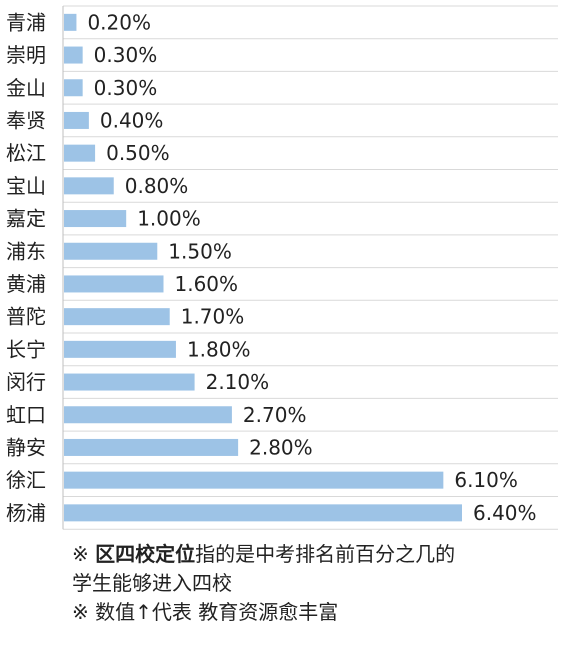 This screenshot has width=571, height=651. I want to click on note-line-1: ※ 区四校定位指的是中考排名前百分之几的, so click(317, 554).